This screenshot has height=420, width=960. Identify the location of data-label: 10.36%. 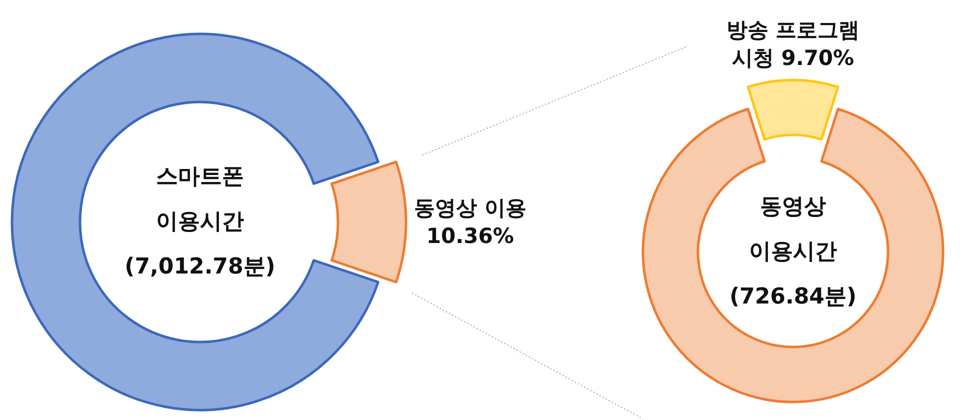
(470, 236).